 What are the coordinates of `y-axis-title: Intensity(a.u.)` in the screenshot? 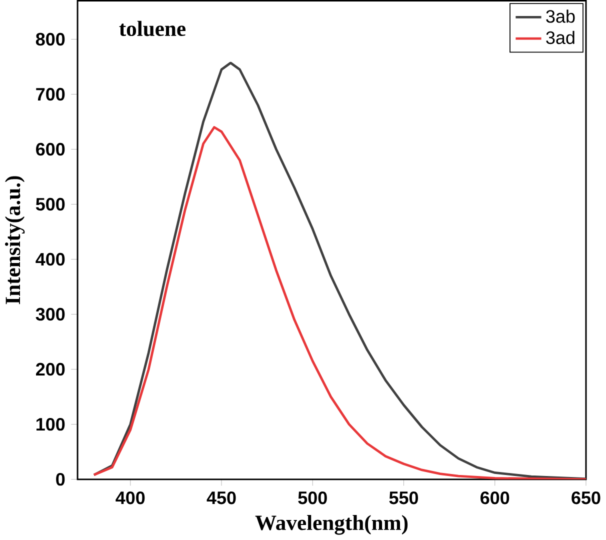 It's located at (15, 240).